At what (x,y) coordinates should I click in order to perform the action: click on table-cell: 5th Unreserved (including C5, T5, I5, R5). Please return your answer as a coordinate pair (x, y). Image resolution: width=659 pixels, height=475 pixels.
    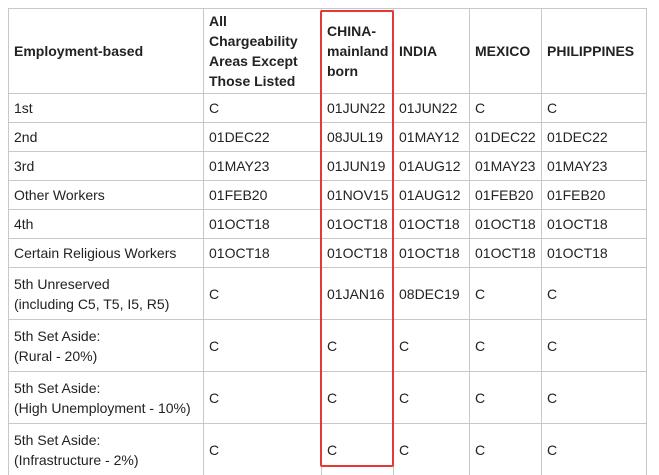
    Looking at the image, I should click on (106, 293).